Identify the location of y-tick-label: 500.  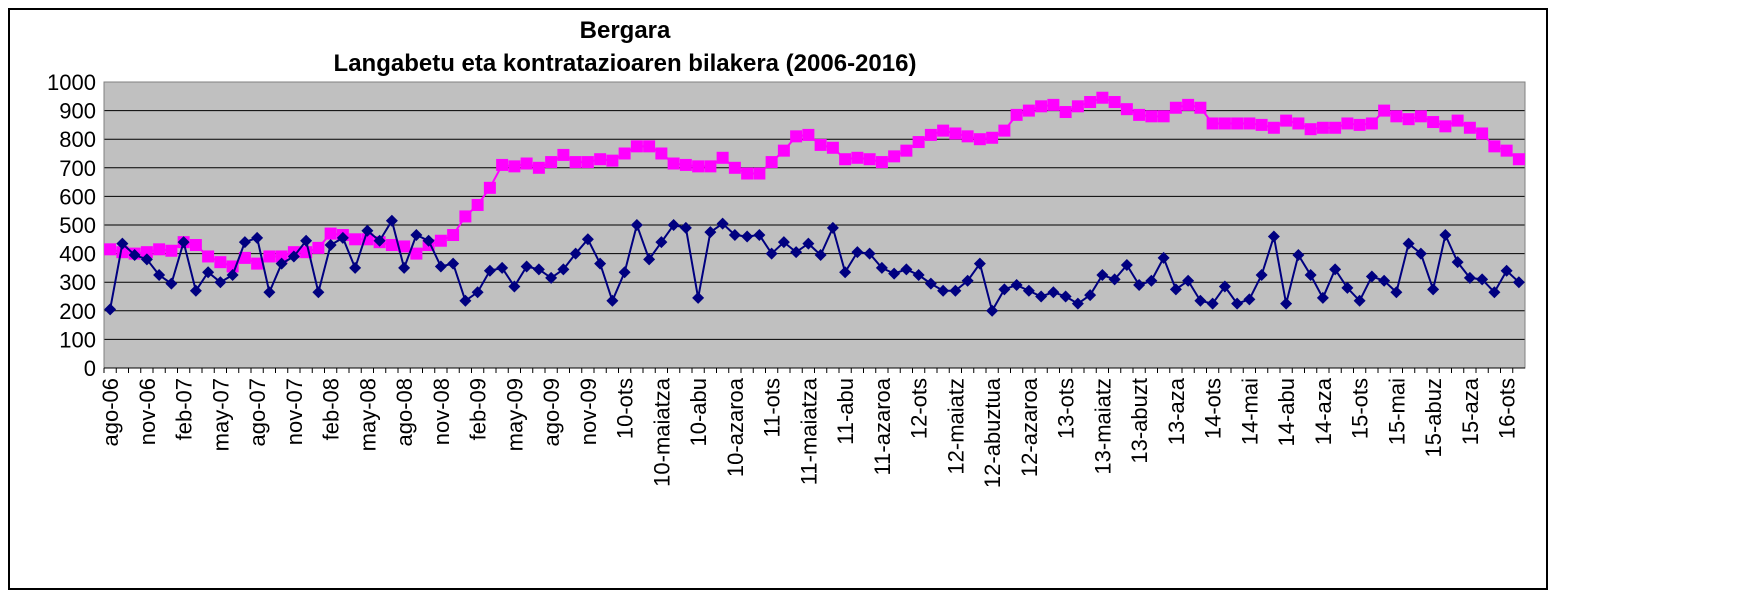
(77, 225).